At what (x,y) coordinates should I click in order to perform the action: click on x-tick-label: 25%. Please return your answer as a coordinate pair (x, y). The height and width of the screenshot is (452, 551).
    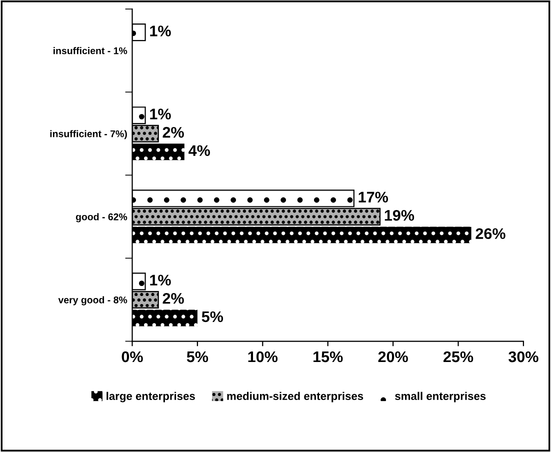
    Looking at the image, I should click on (458, 356).